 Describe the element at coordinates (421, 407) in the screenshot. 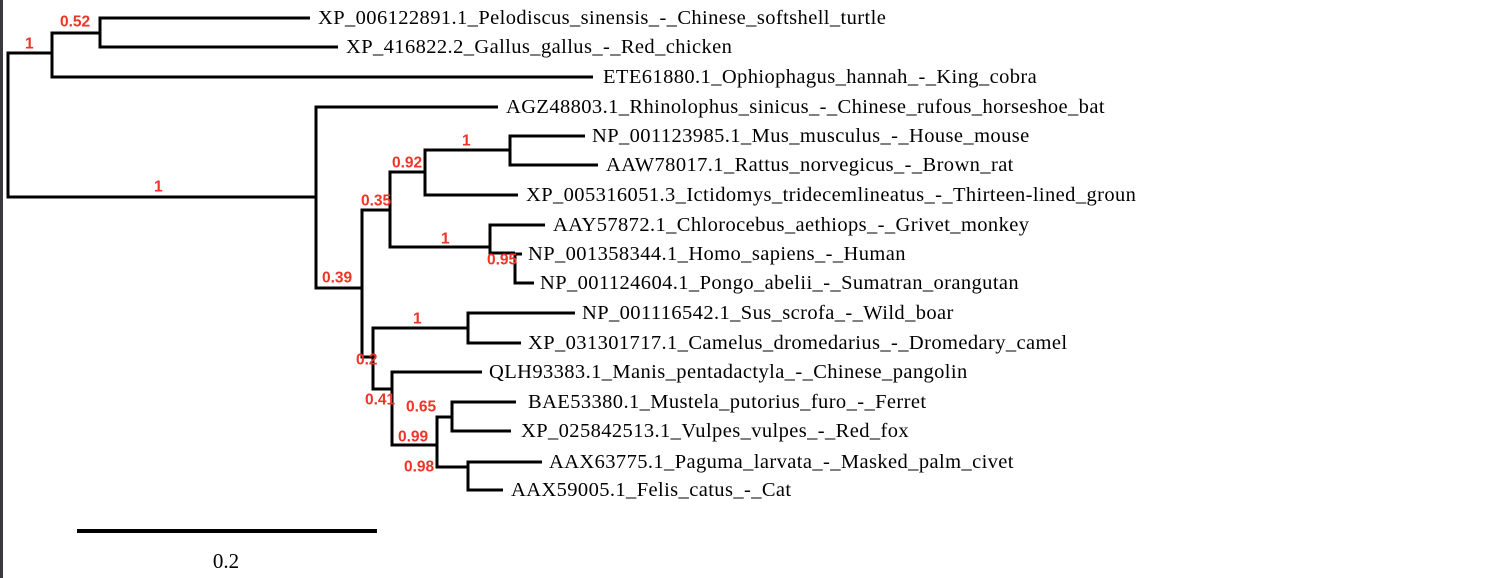

I see `support-value: 0.65` at that location.